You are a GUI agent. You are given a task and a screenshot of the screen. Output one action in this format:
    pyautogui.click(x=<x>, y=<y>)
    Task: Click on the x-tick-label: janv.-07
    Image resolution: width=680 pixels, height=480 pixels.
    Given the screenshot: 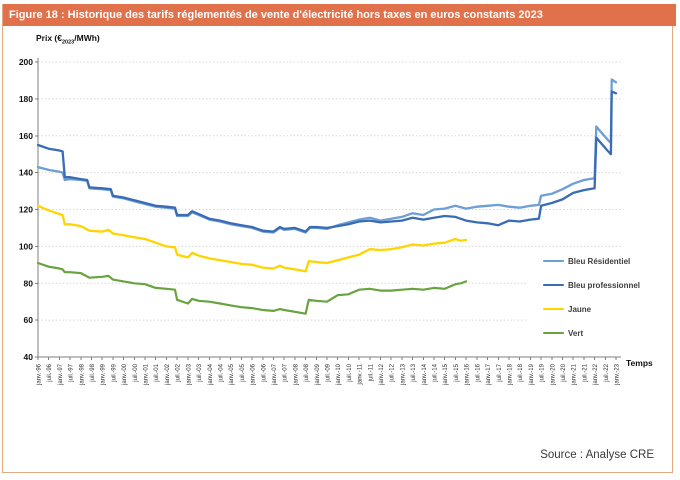 What is the action you would take?
    pyautogui.click(x=275, y=374)
    